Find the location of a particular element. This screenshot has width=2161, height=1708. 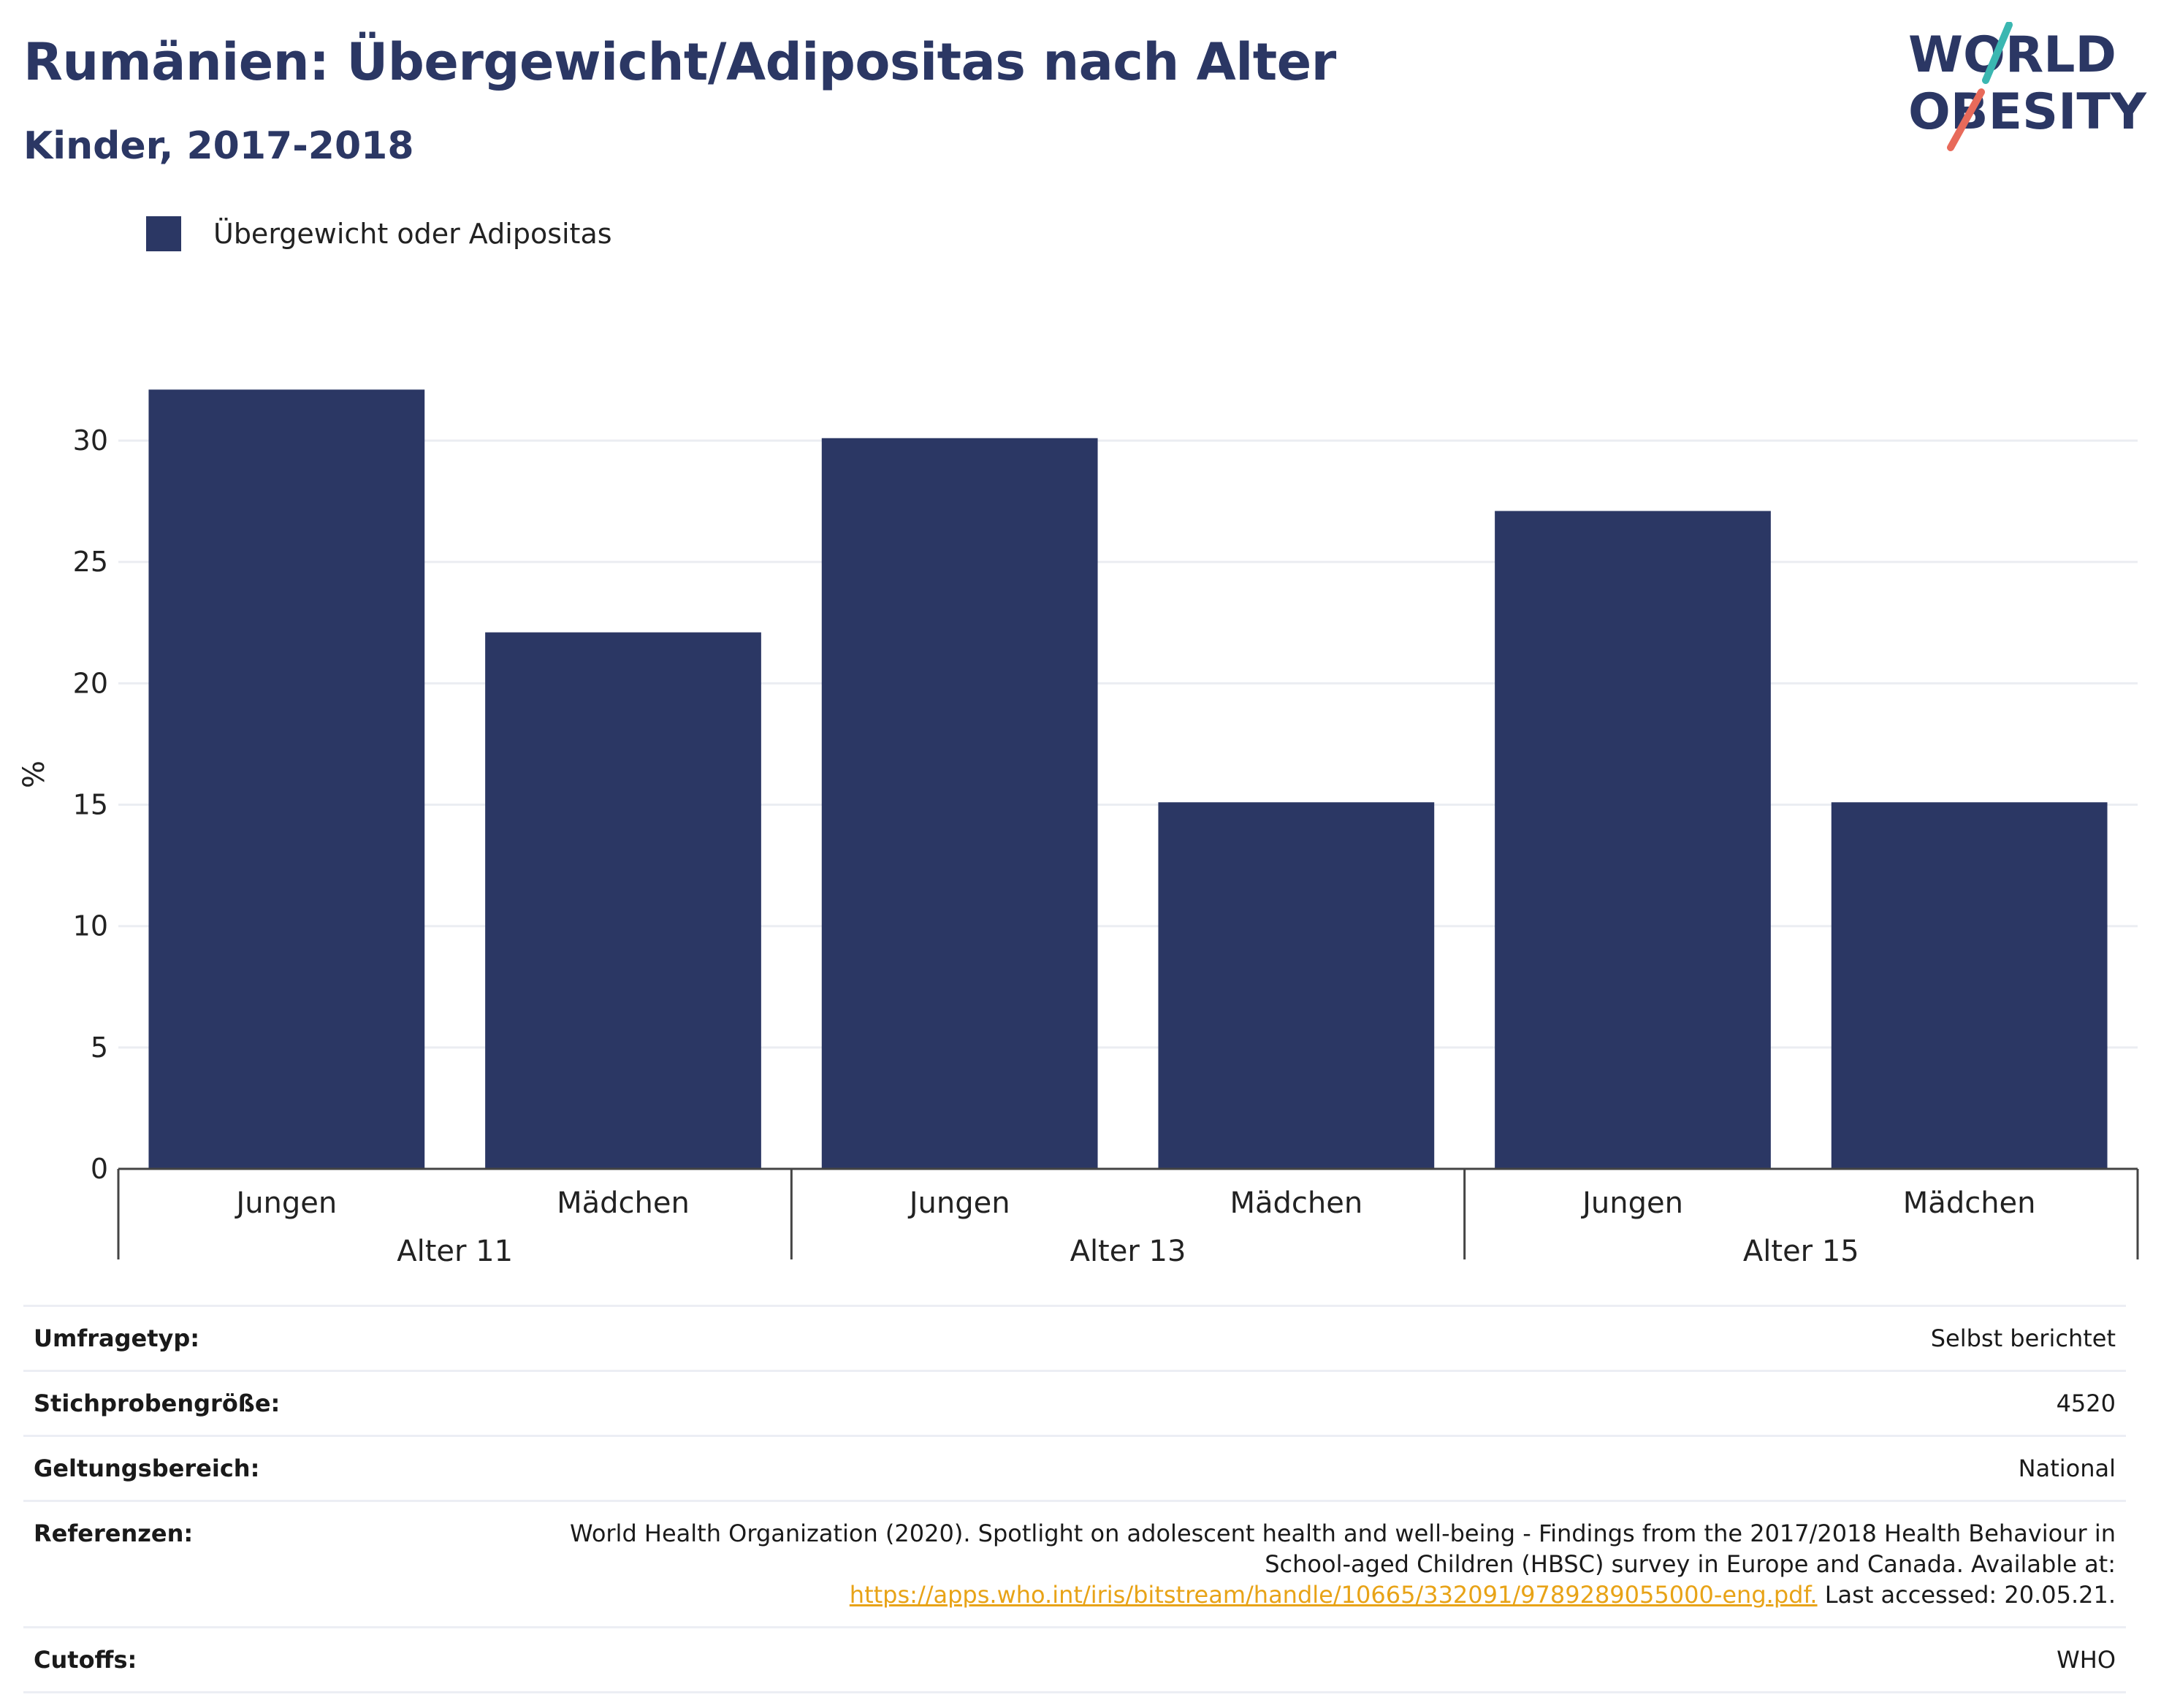

legend: Übergewicht oder Adipositas is located at coordinates (379, 234).